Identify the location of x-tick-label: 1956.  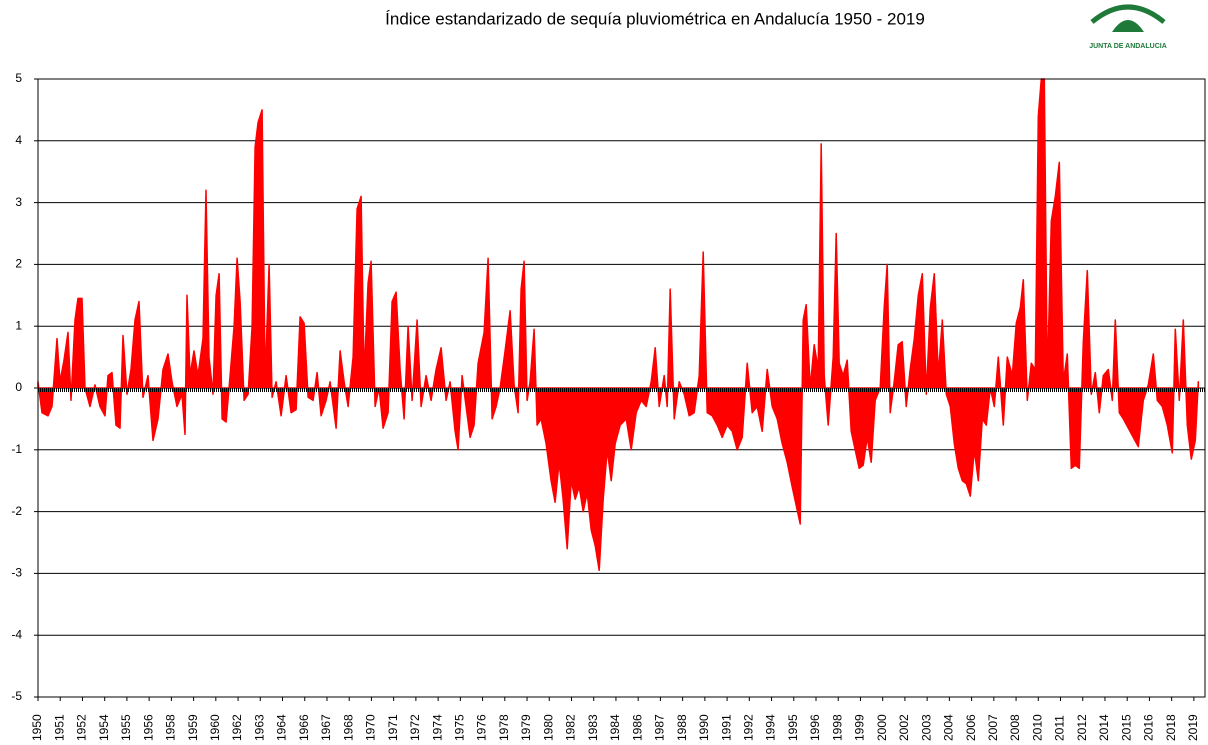
(148, 727).